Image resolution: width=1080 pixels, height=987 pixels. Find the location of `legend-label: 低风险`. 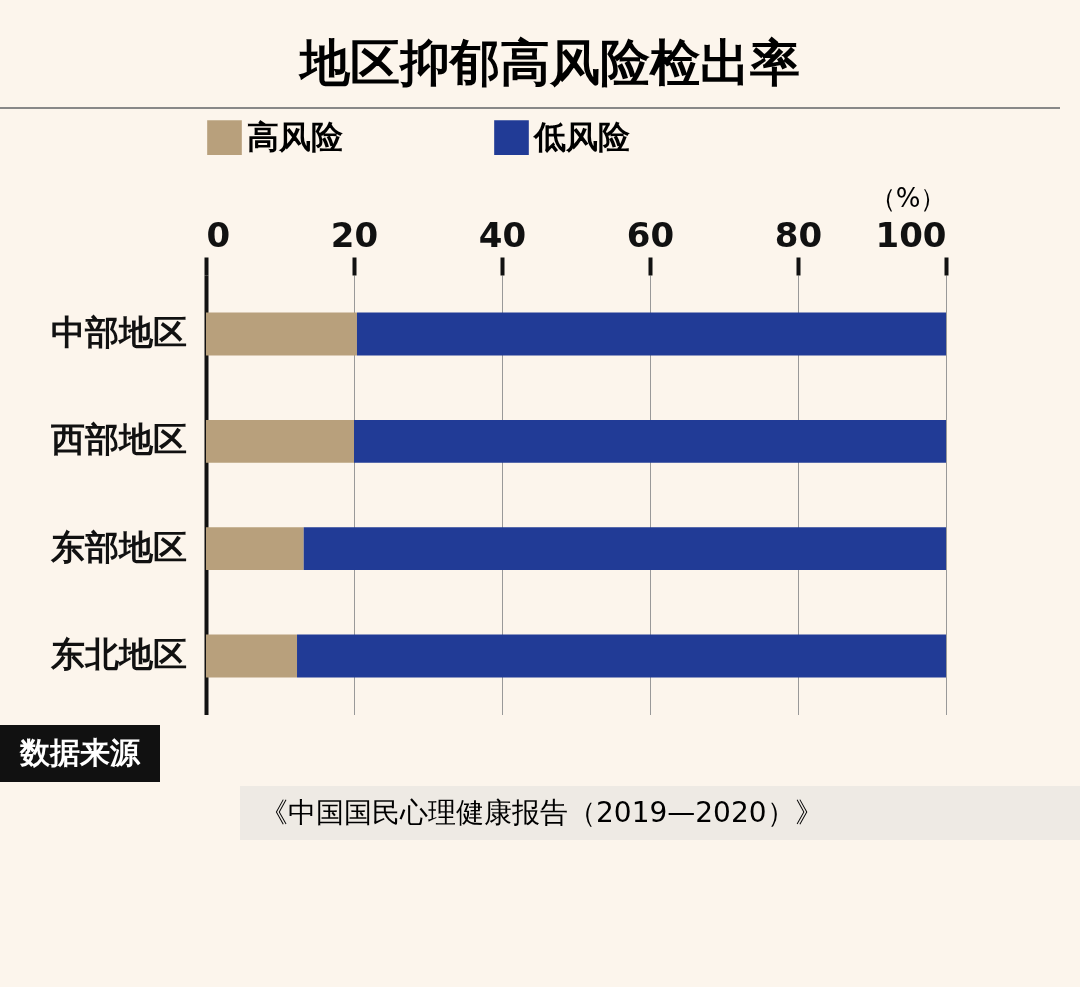

legend-label: 低风险 is located at coordinates (581, 136).